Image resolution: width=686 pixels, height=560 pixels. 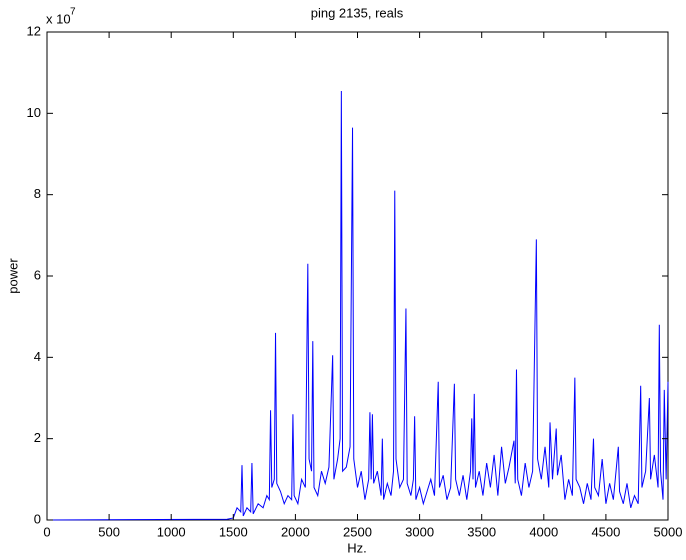 I want to click on x-tick-label: 4000, so click(x=543, y=531).